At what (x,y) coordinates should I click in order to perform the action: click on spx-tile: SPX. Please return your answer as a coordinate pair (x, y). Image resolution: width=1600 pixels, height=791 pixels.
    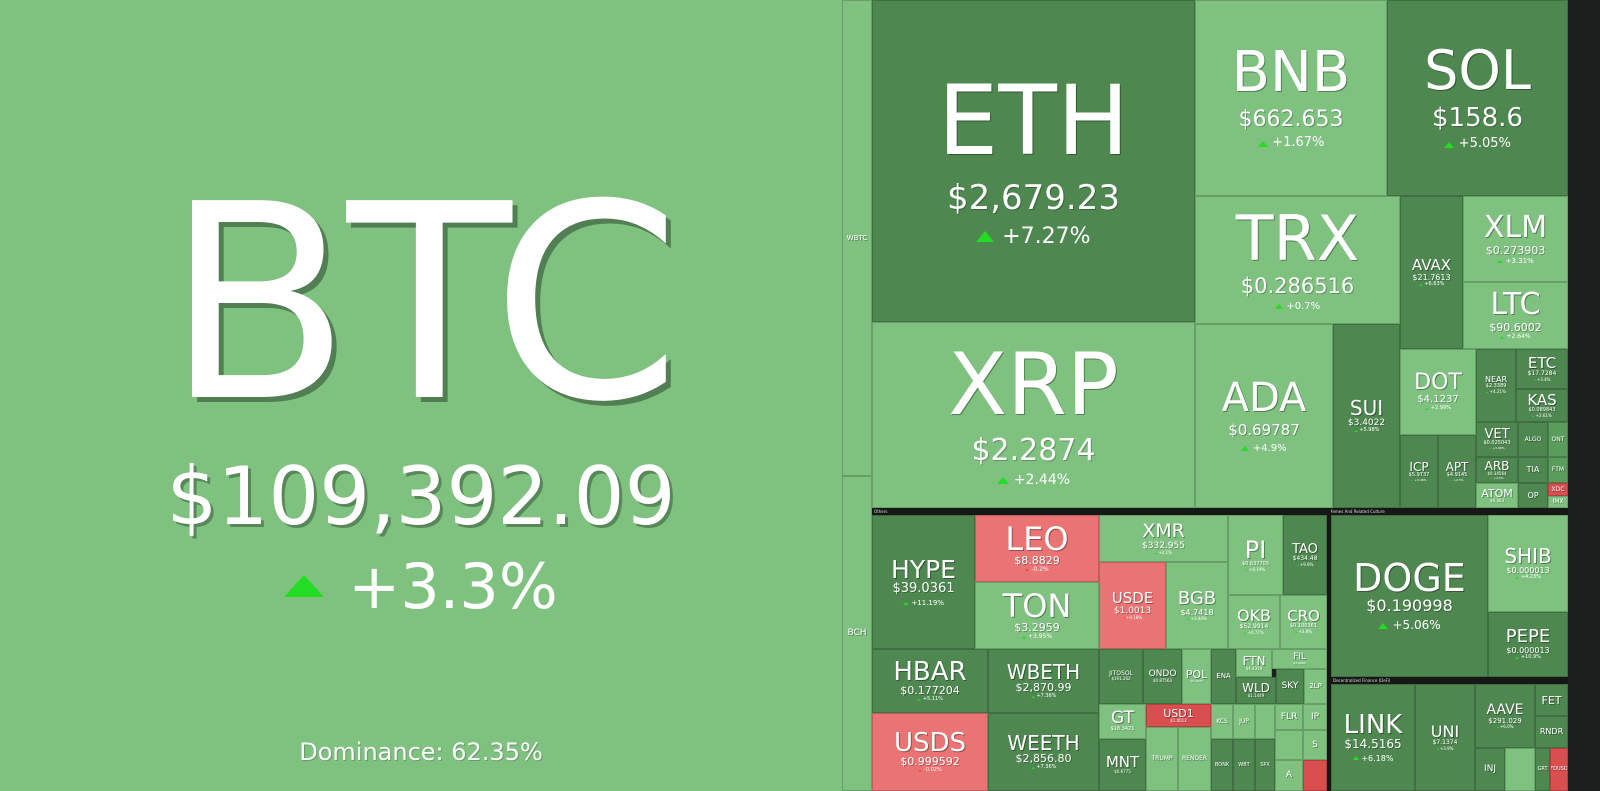
    Looking at the image, I should click on (1265, 765).